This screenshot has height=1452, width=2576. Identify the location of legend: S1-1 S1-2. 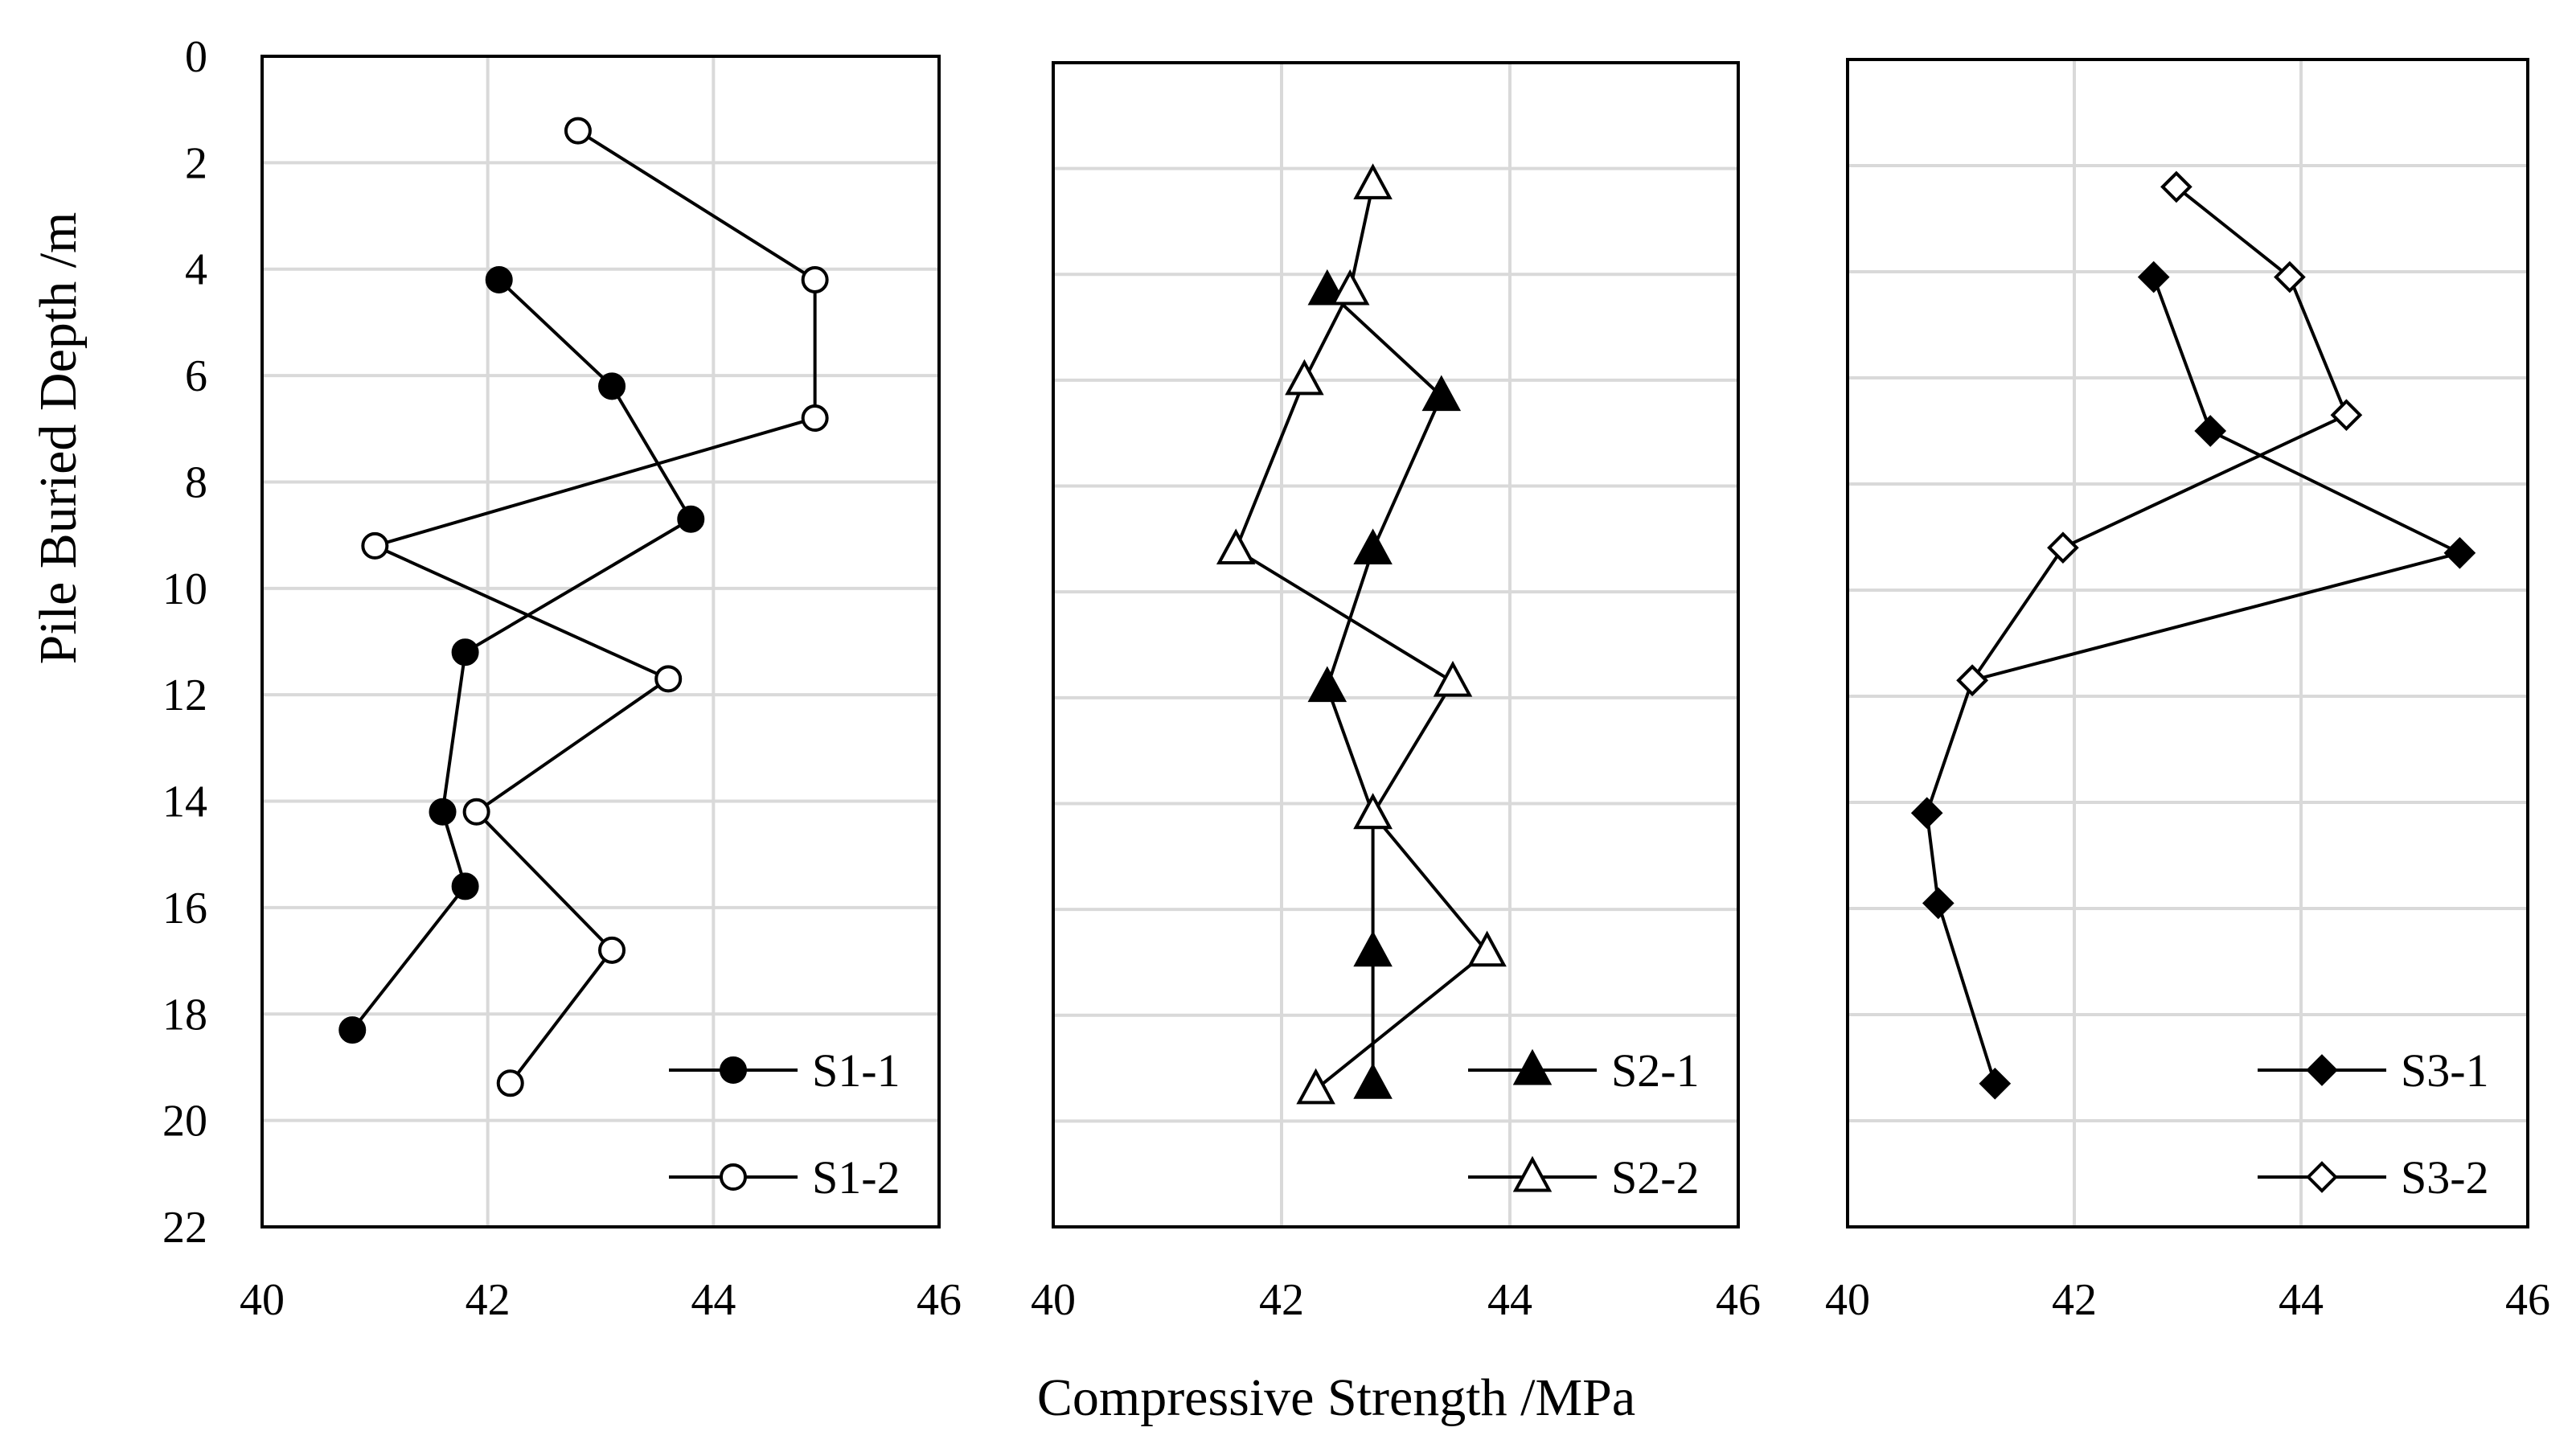
(784, 1124).